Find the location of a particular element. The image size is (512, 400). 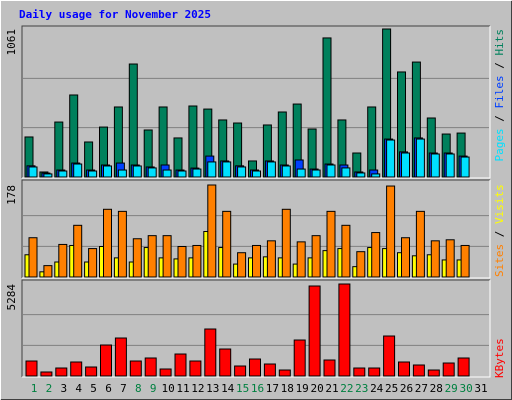

x-tick-label: 9 is located at coordinates (153, 388).